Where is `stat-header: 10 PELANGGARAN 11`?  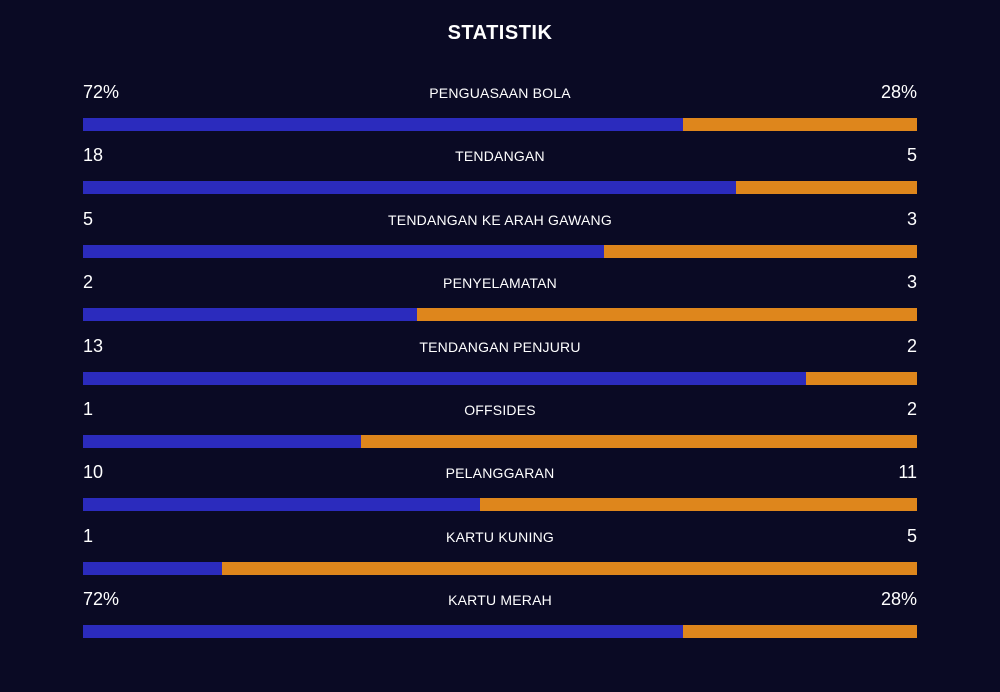 stat-header: 10 PELANGGARAN 11 is located at coordinates (500, 475).